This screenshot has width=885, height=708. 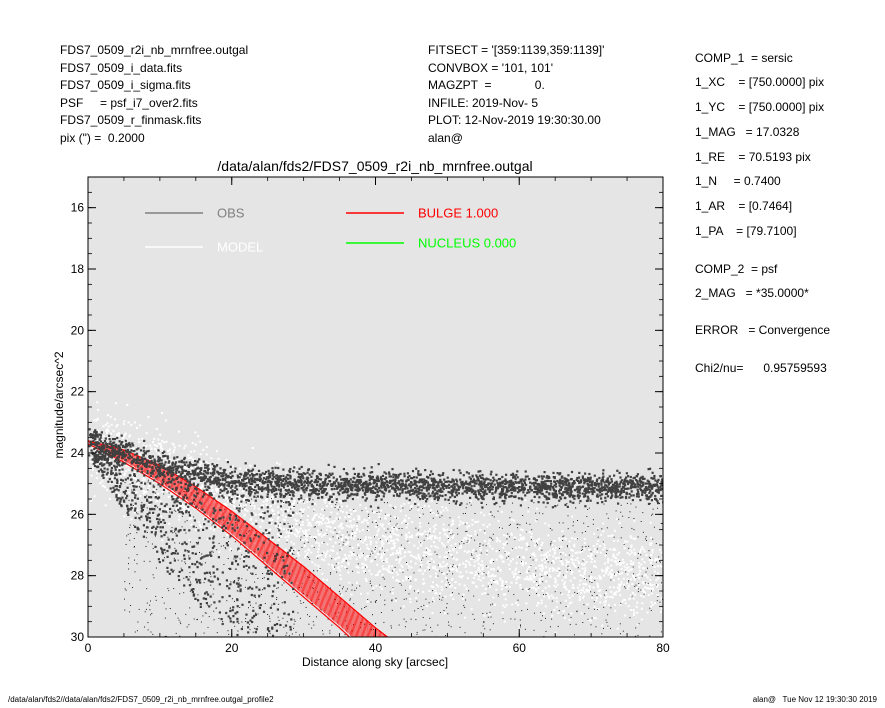 I want to click on param-line: 1_AR = [0.7464], so click(x=744, y=206).